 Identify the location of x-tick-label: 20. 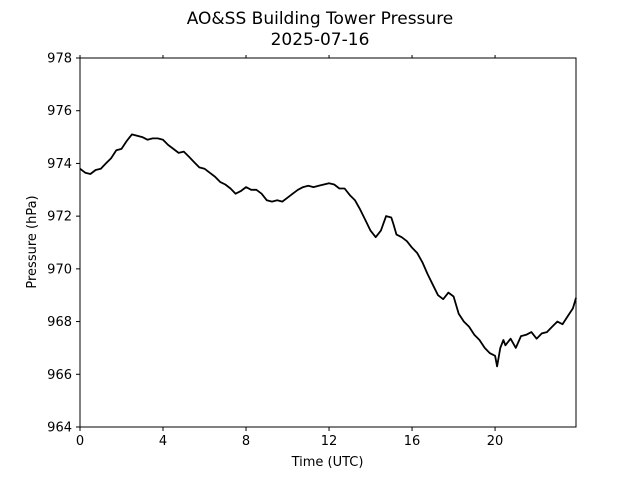
(495, 441).